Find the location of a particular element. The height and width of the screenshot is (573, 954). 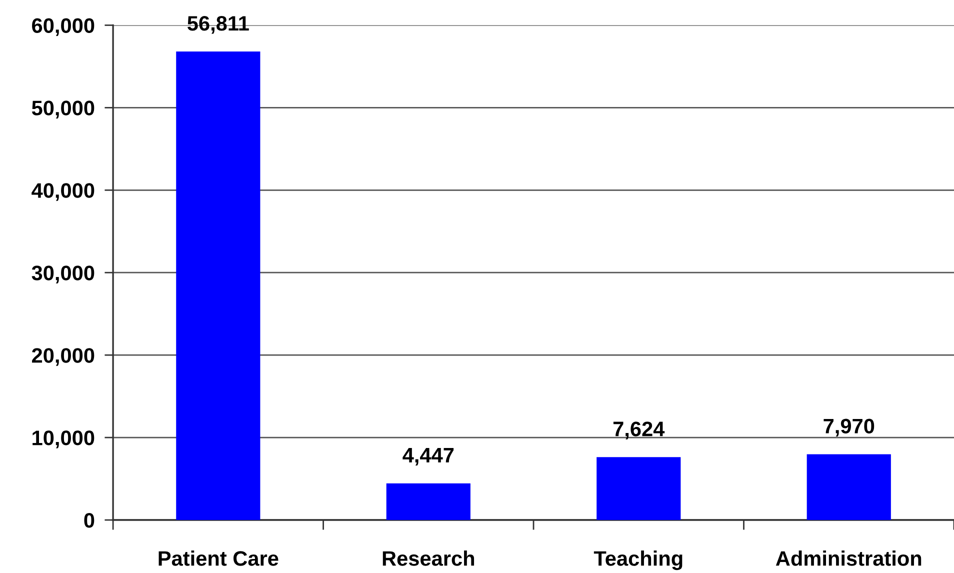

y-tick-label: 40,000 is located at coordinates (63, 192).